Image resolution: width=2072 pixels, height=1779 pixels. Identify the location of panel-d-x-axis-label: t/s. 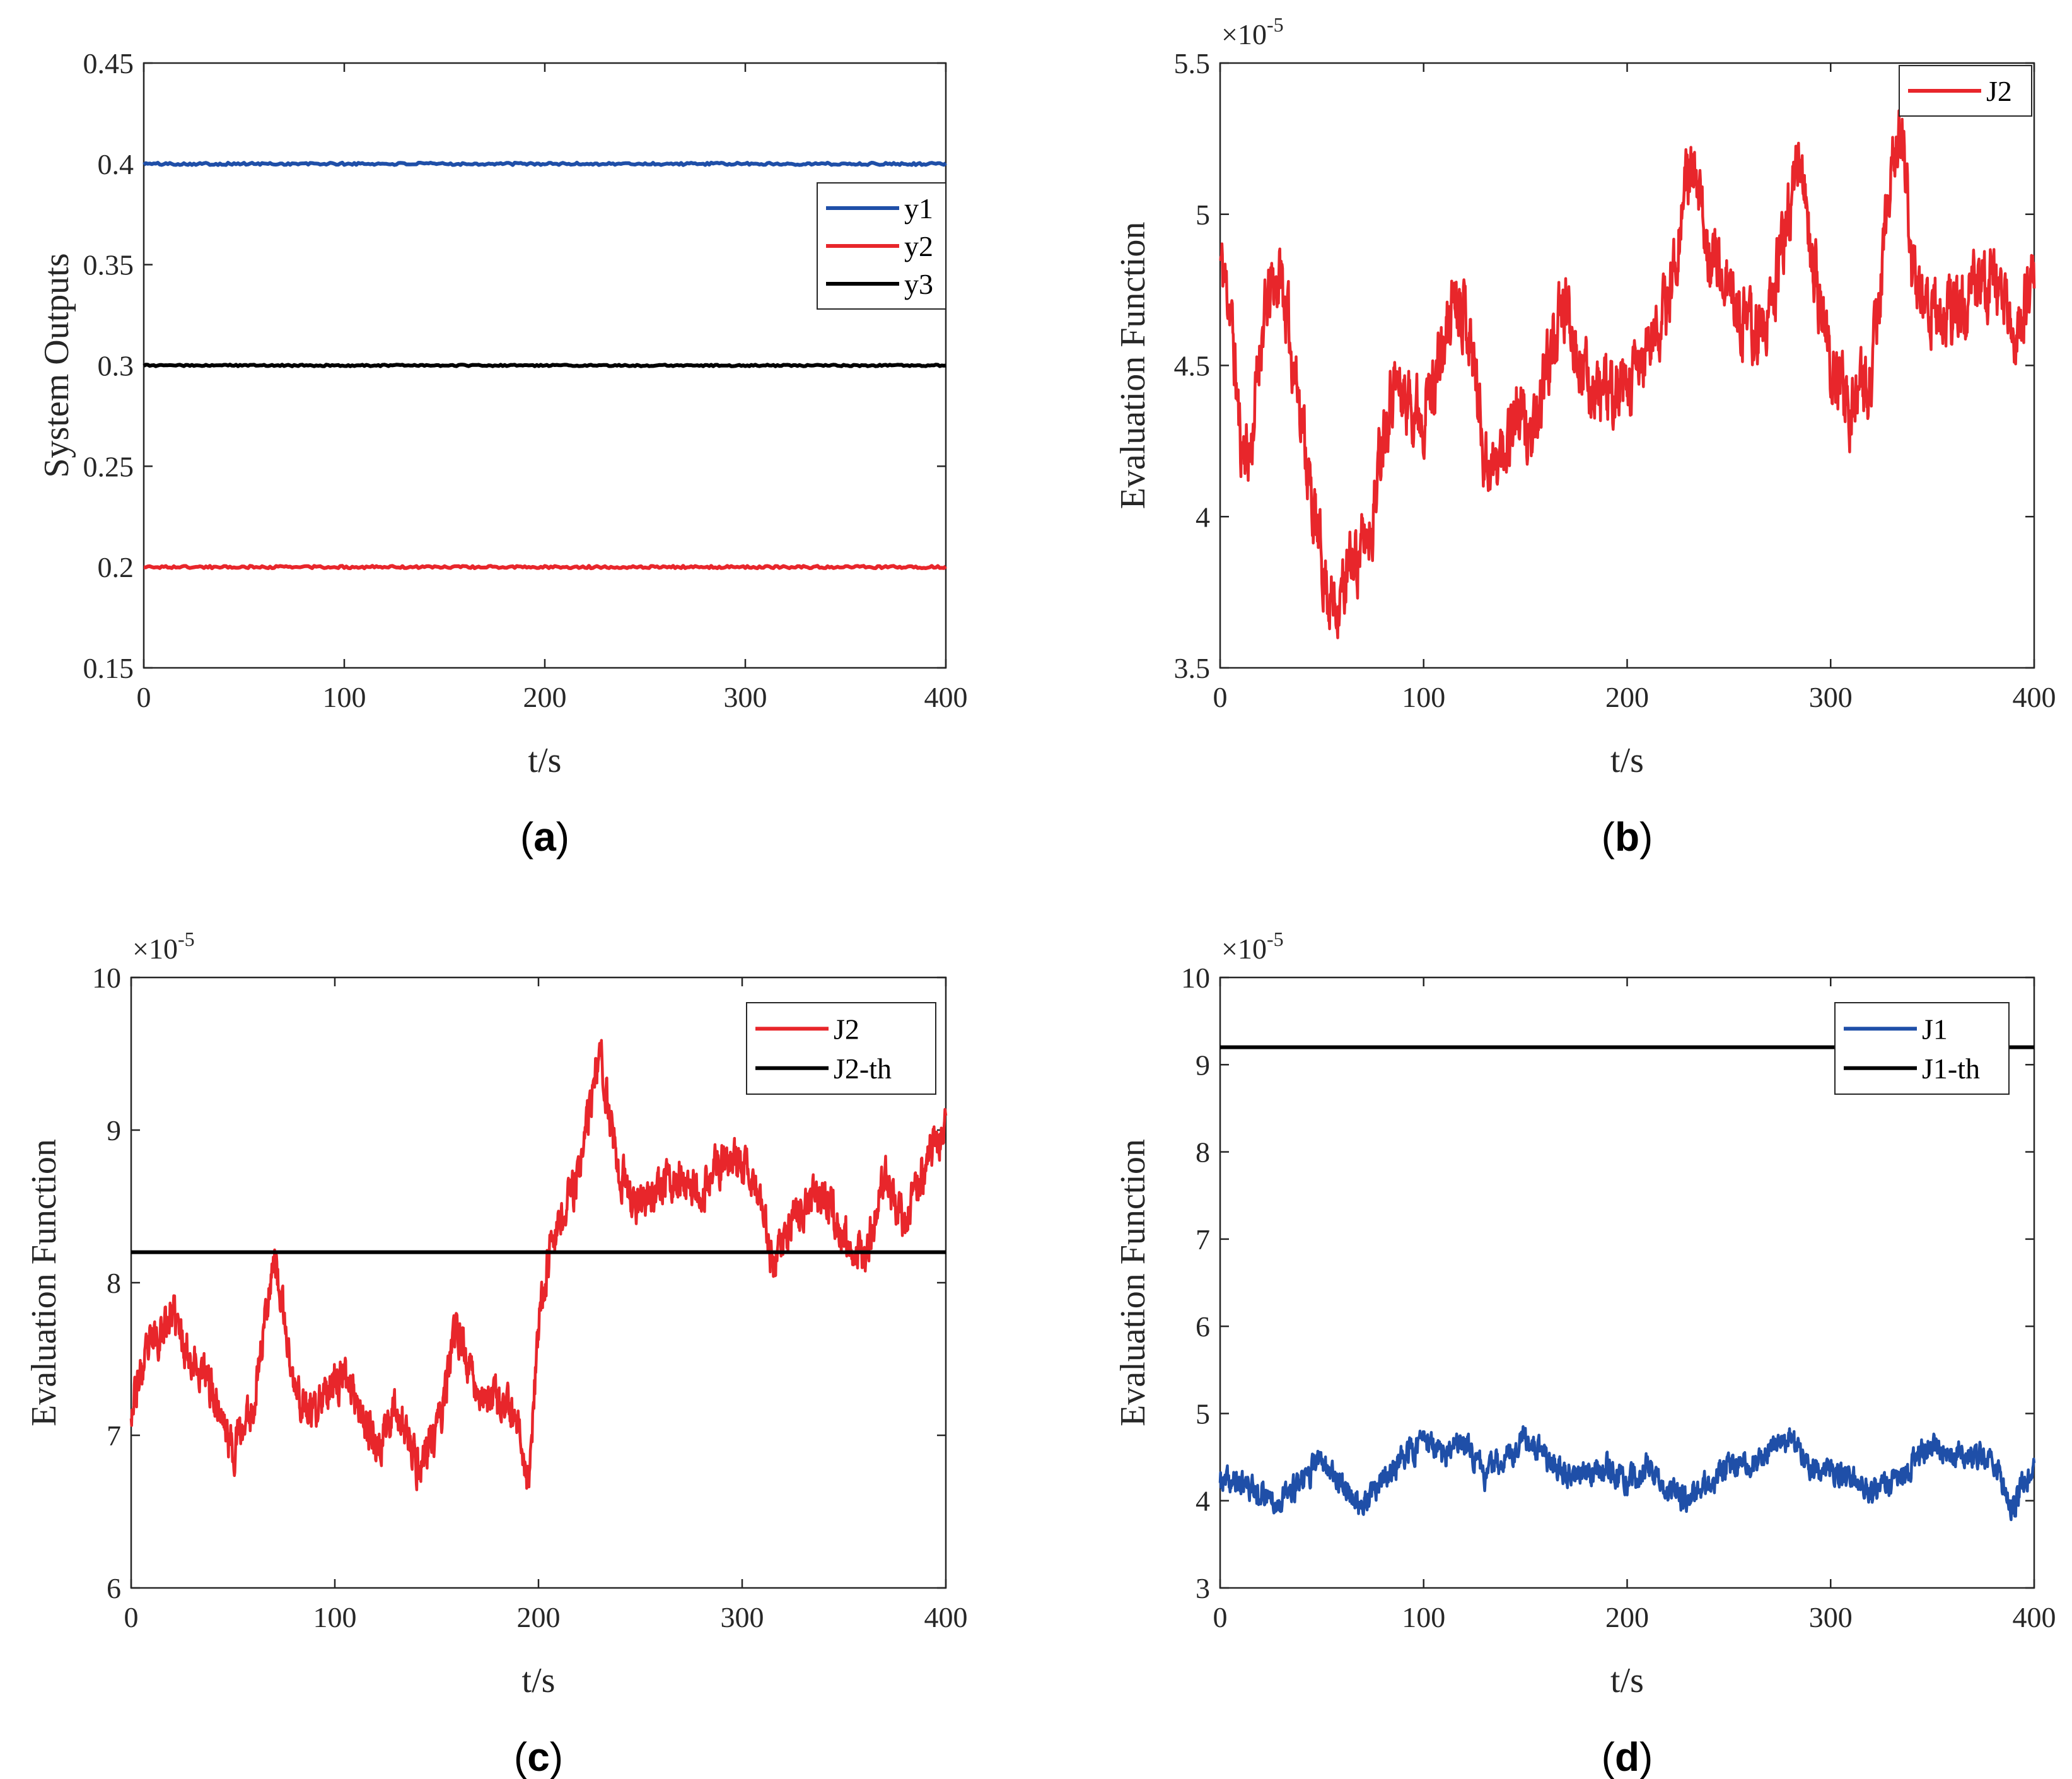
(1627, 1680).